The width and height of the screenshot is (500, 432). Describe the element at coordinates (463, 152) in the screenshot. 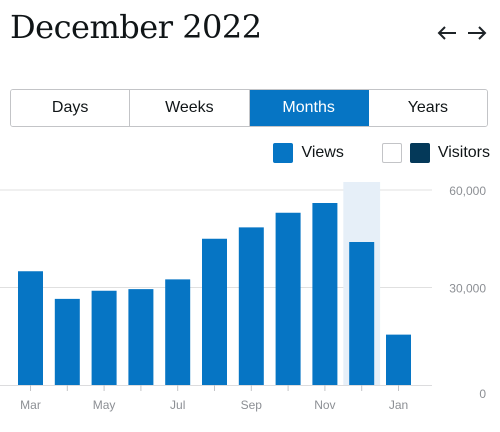

I see `legend-visitors-label: Visitors` at that location.